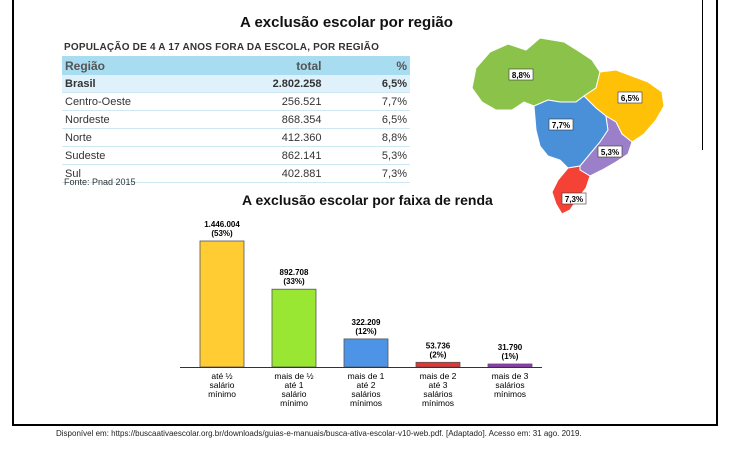 The width and height of the screenshot is (733, 449). Describe the element at coordinates (130, 137) in the screenshot. I see `cell-region: Norte` at that location.